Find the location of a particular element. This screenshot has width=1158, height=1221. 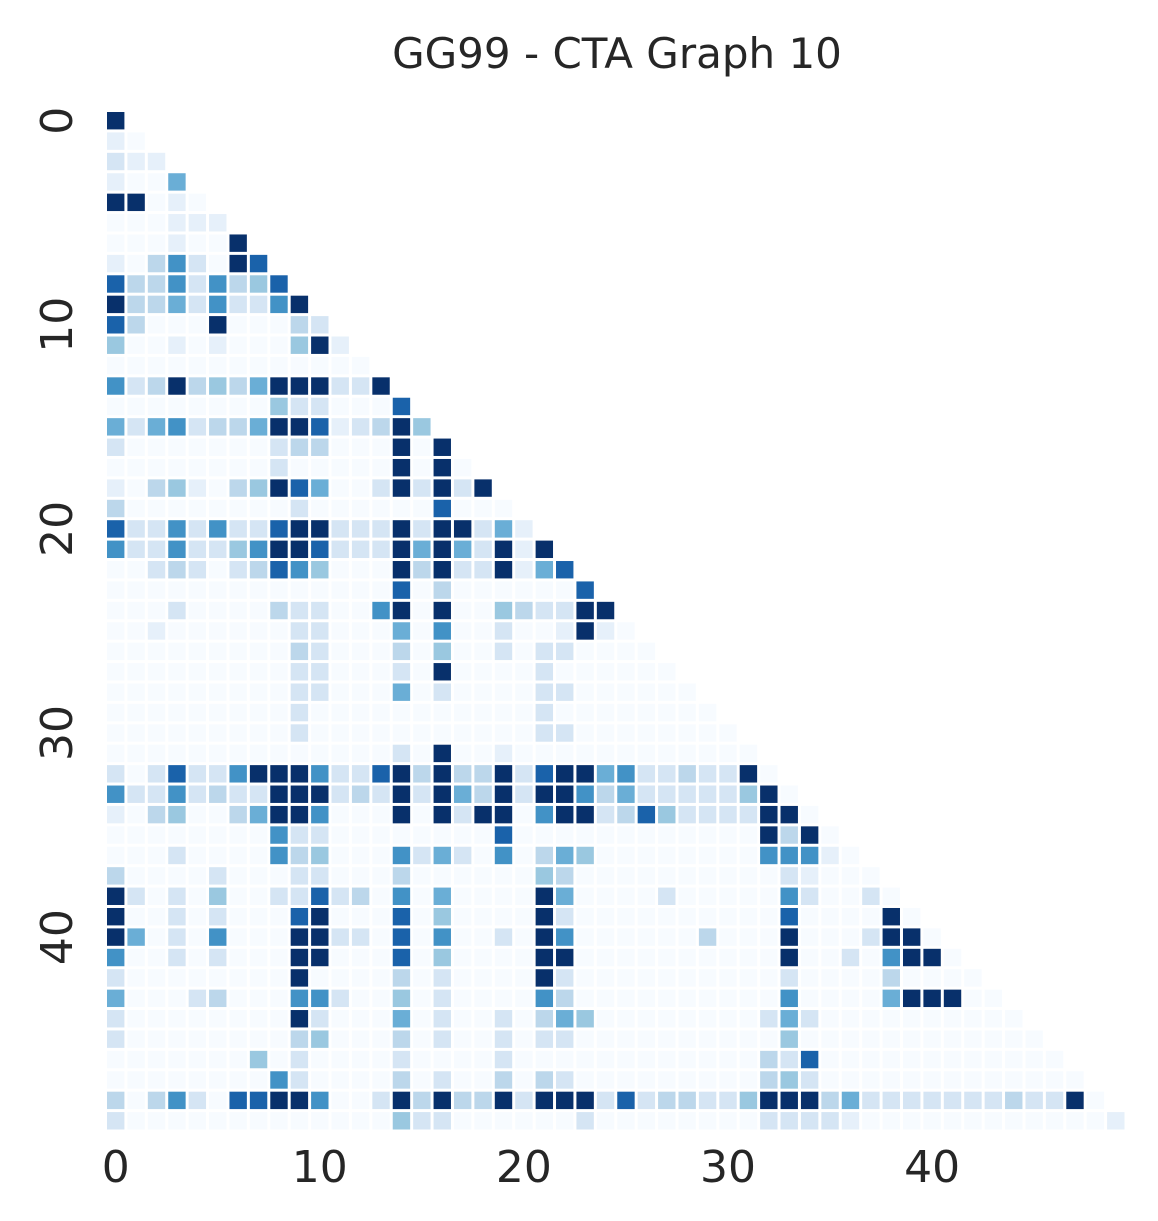

y-axis-ticks: 0 10 20 30 40 is located at coordinates (57, 536).